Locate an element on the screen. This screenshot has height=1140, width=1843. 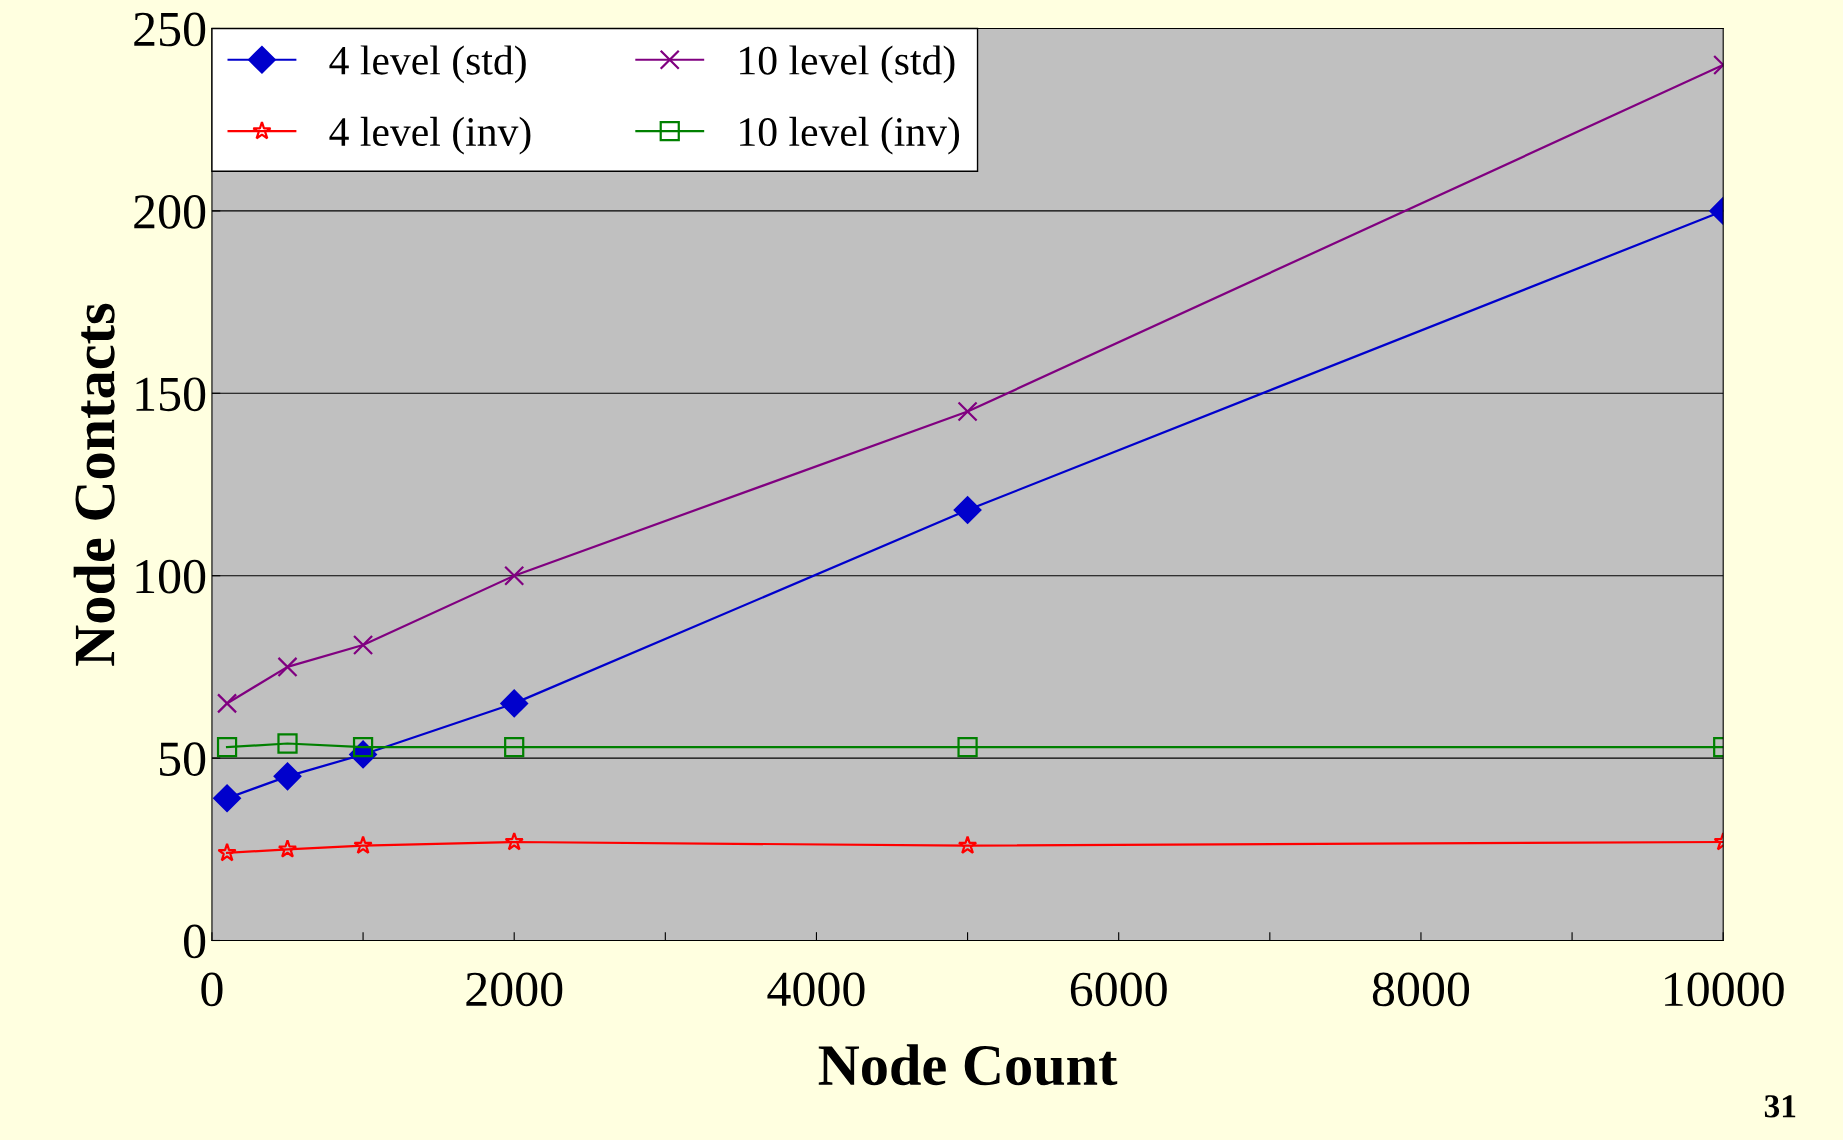
legend-label: 4 level (inv) is located at coordinates (430, 135).